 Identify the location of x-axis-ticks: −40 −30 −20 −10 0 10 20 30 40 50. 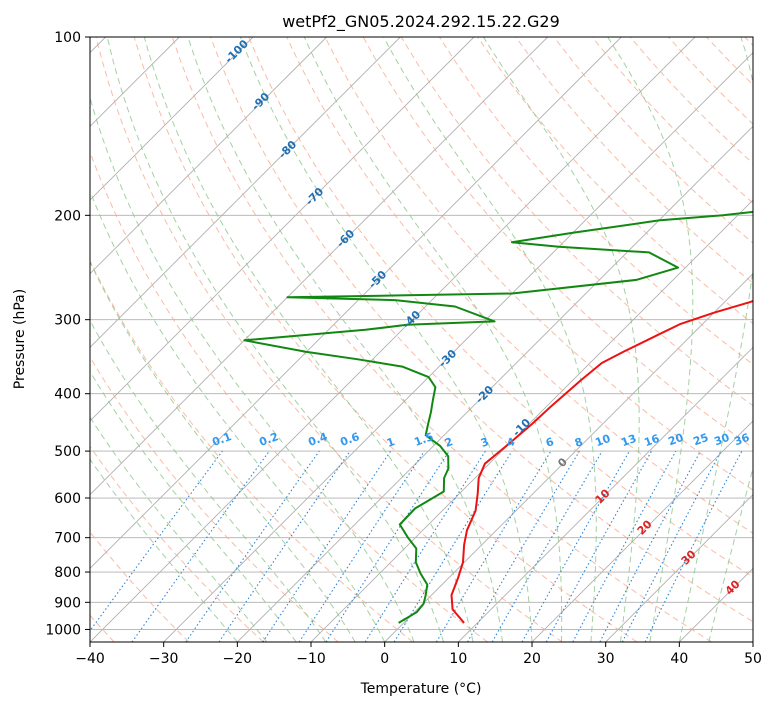
(418, 654).